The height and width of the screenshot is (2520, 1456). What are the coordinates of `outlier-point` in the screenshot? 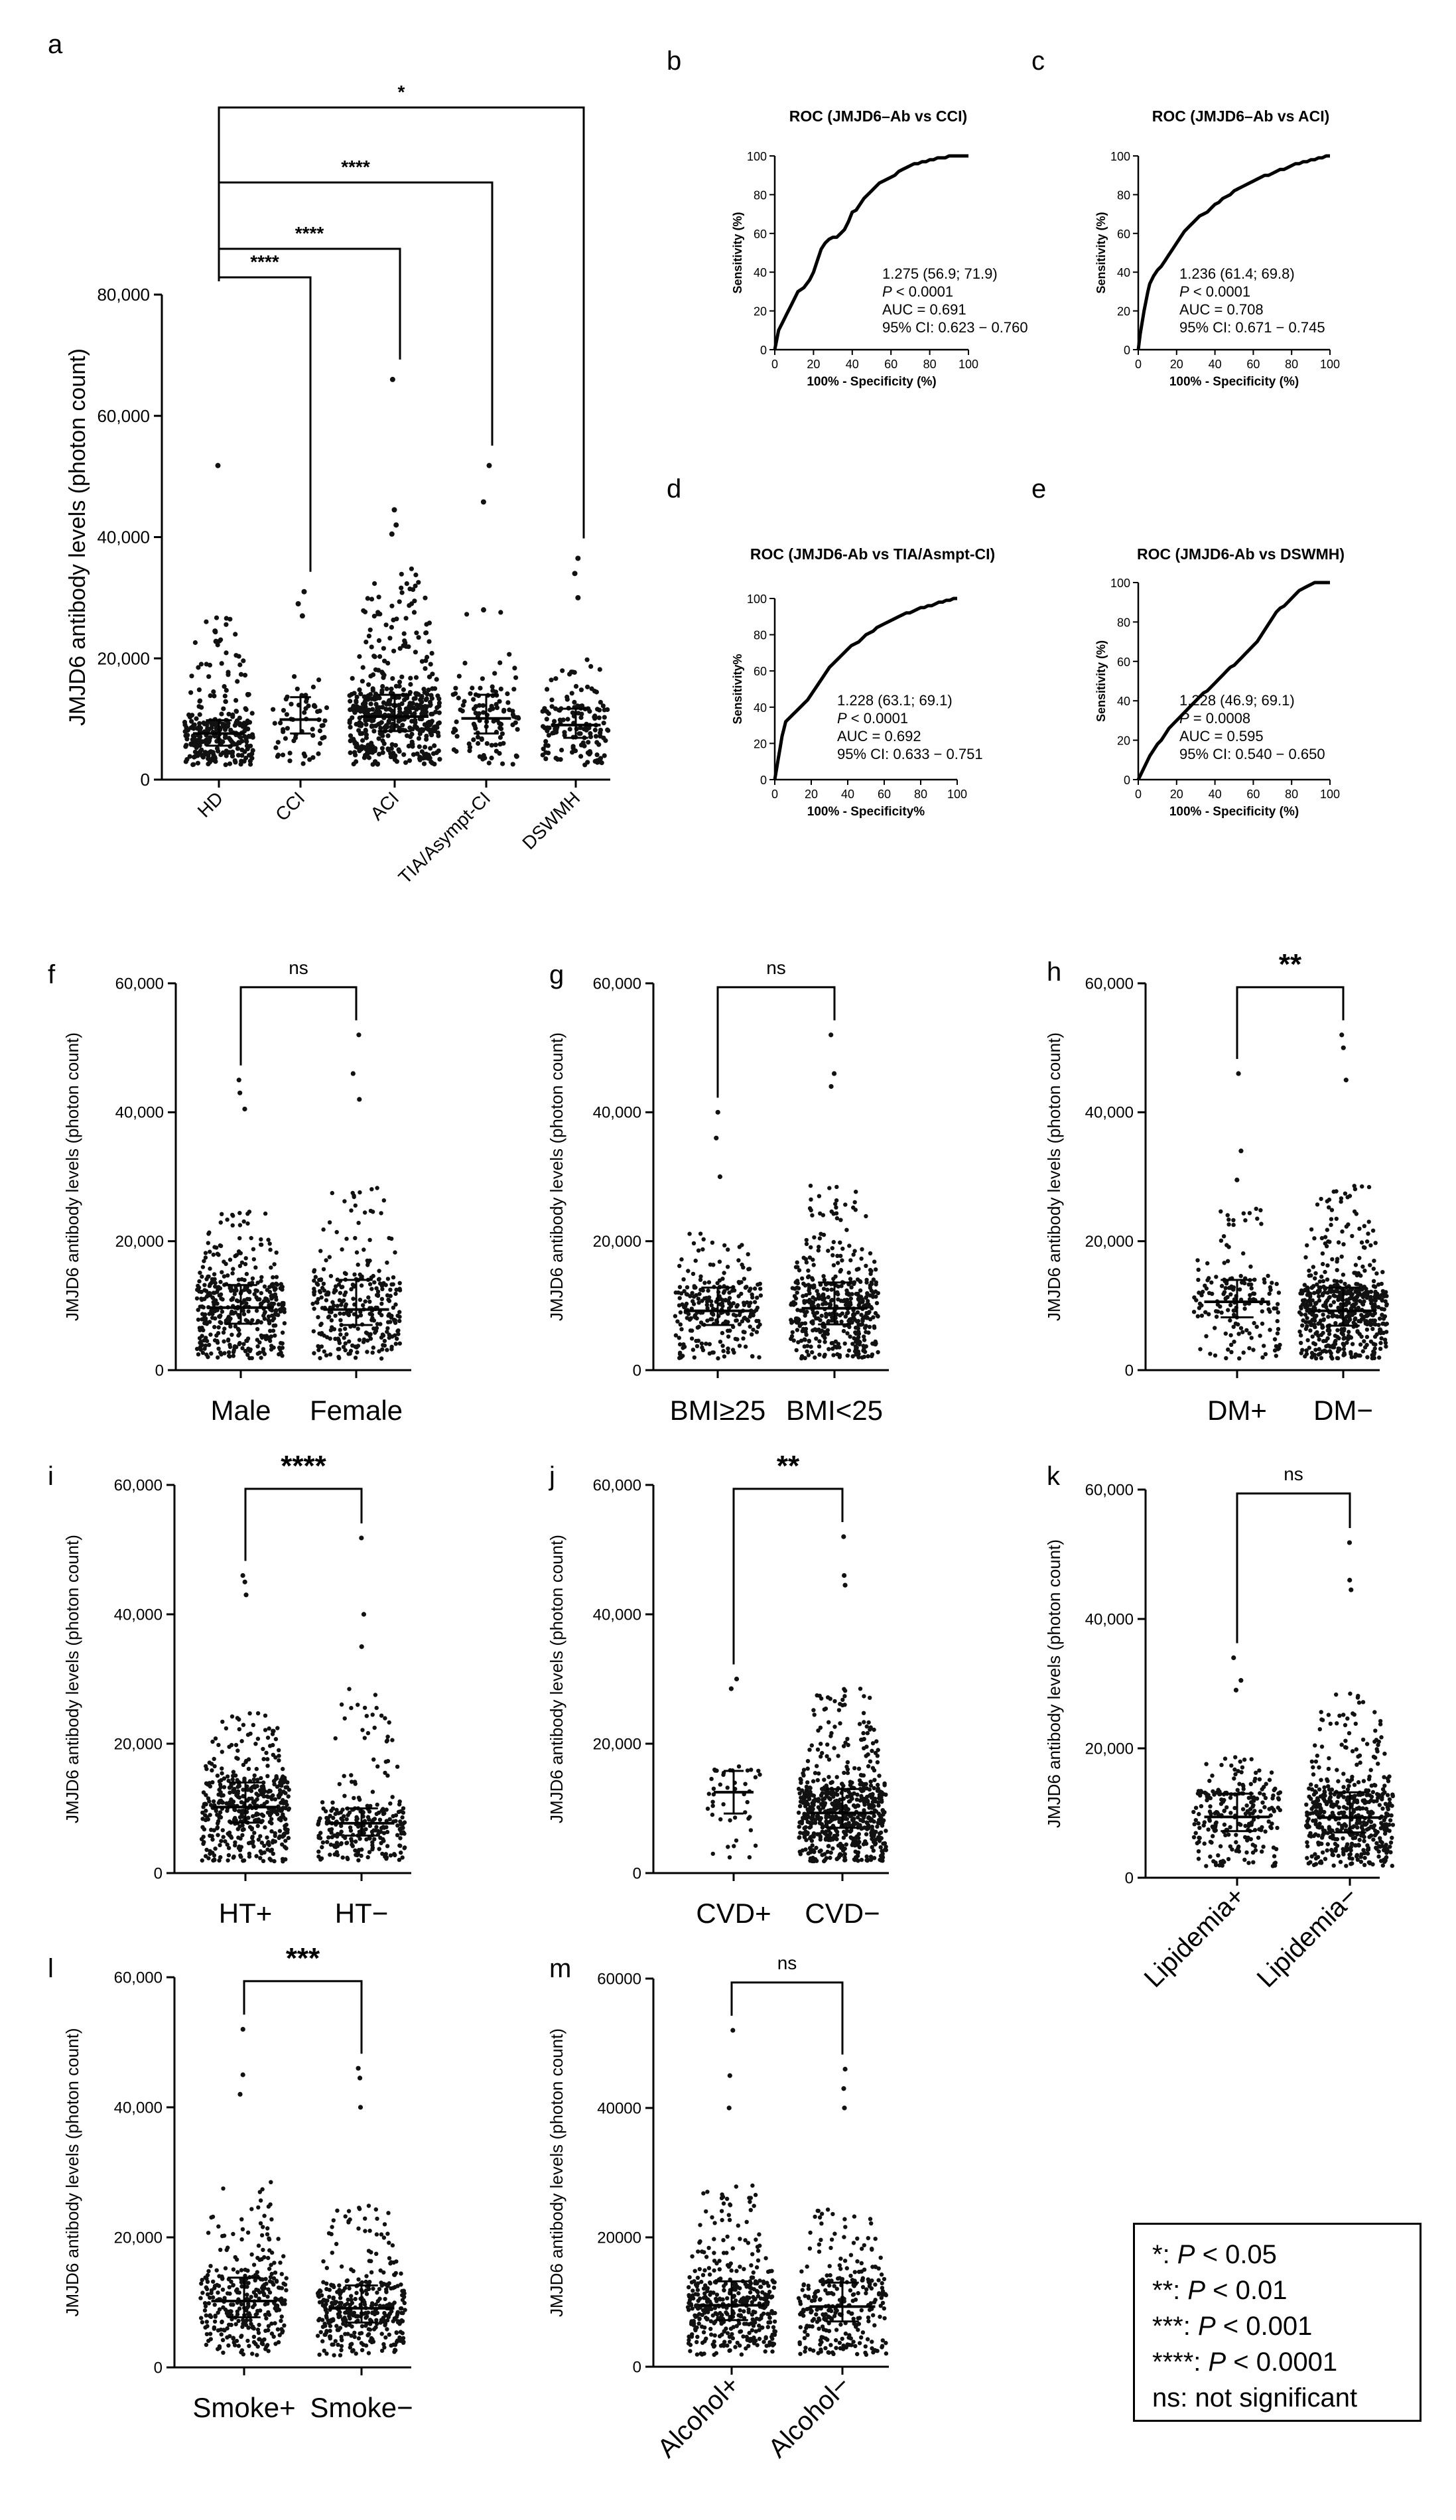 It's located at (364, 1614).